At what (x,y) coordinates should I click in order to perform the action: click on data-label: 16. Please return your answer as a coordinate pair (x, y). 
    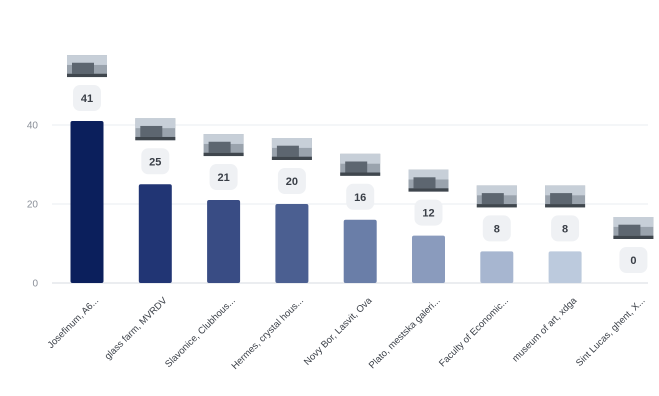
    Looking at the image, I should click on (360, 198).